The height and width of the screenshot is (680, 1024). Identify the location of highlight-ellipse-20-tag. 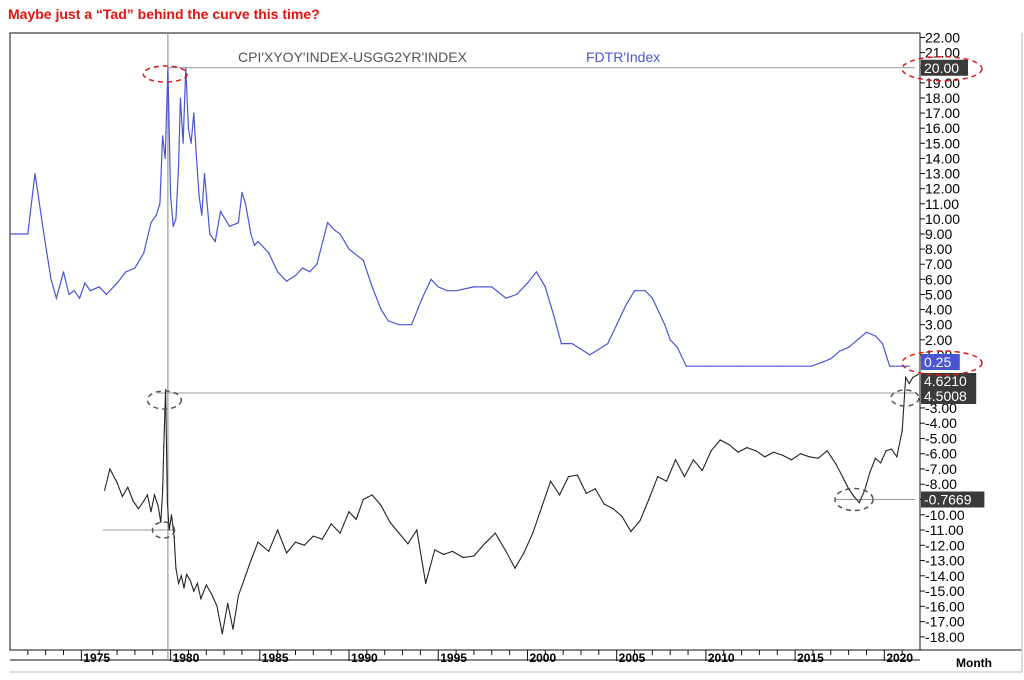
(942, 69).